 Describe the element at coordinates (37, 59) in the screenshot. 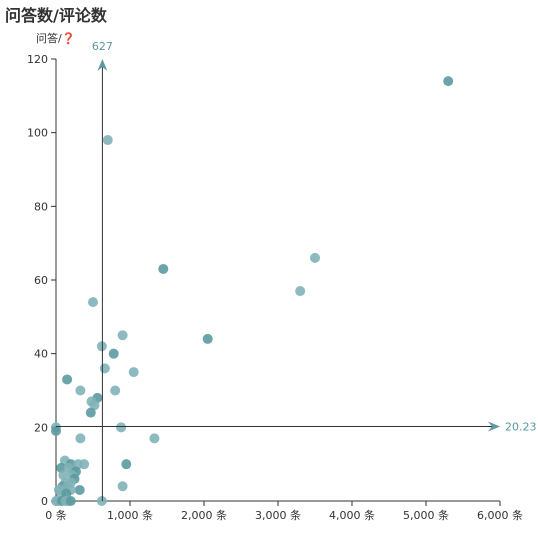

I see `y-tick-label: 120` at that location.